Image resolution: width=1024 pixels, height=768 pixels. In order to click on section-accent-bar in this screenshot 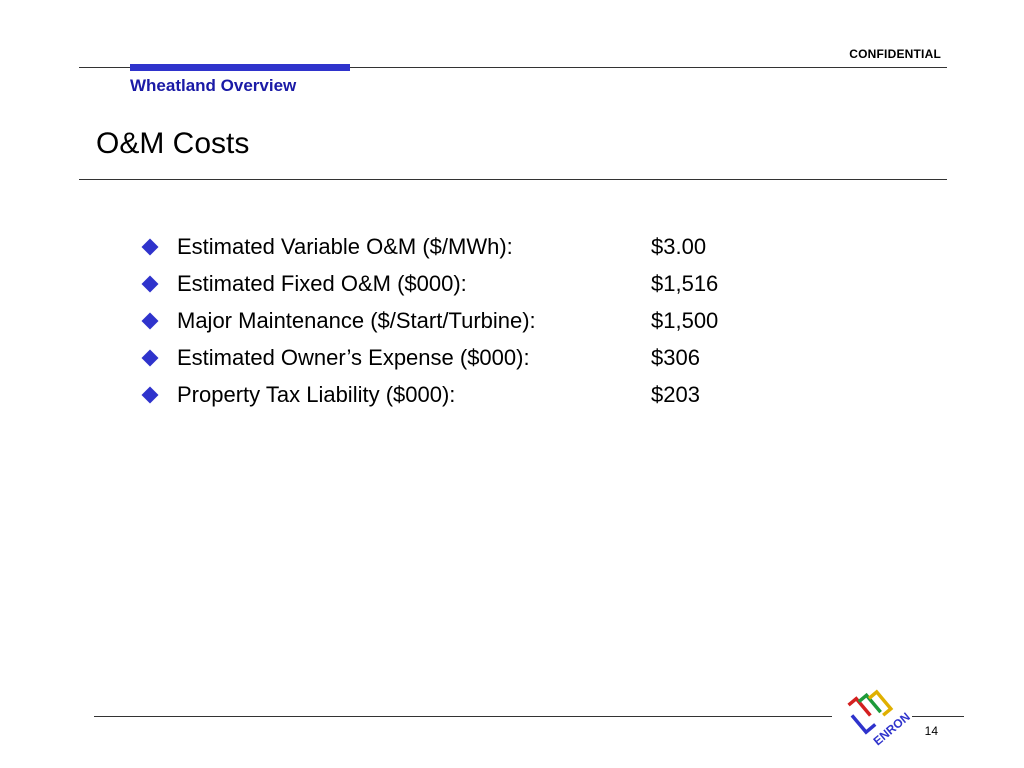, I will do `click(240, 67)`.